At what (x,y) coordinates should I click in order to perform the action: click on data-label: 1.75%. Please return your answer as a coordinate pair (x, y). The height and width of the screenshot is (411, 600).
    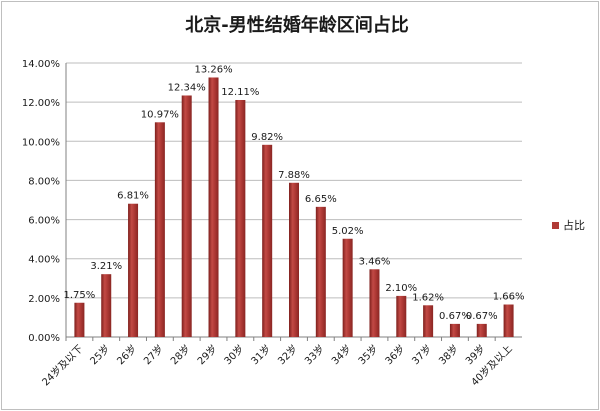
    Looking at the image, I should click on (80, 295).